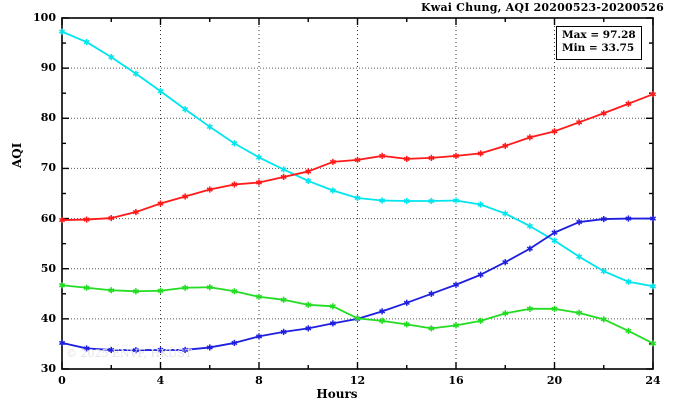 The width and height of the screenshot is (674, 409). Describe the element at coordinates (598, 48) in the screenshot. I see `legend-min-label: Min = 33.75` at that location.